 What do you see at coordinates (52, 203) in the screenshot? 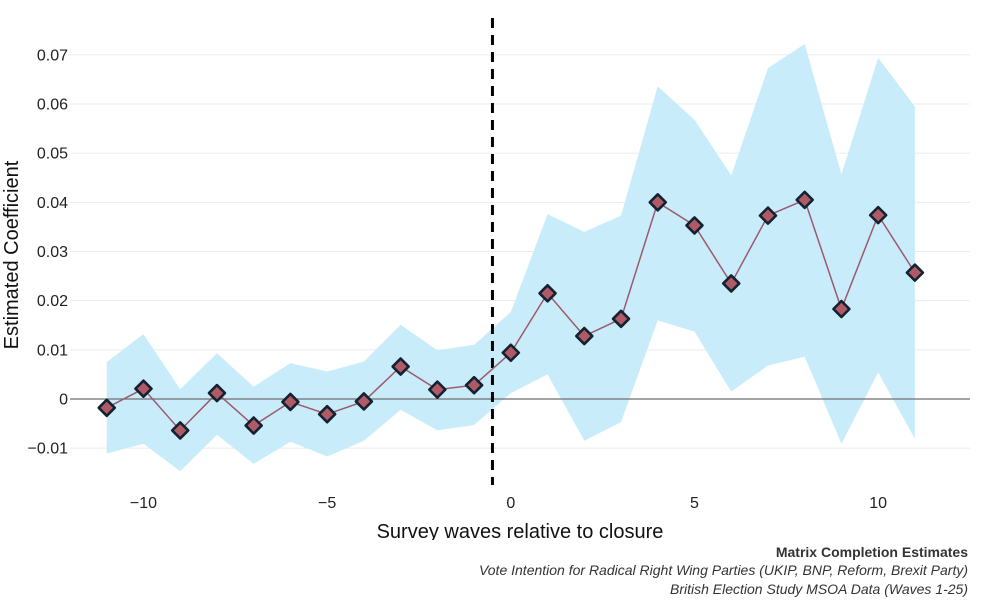
I see `y-tick-label: 0.04` at bounding box center [52, 203].